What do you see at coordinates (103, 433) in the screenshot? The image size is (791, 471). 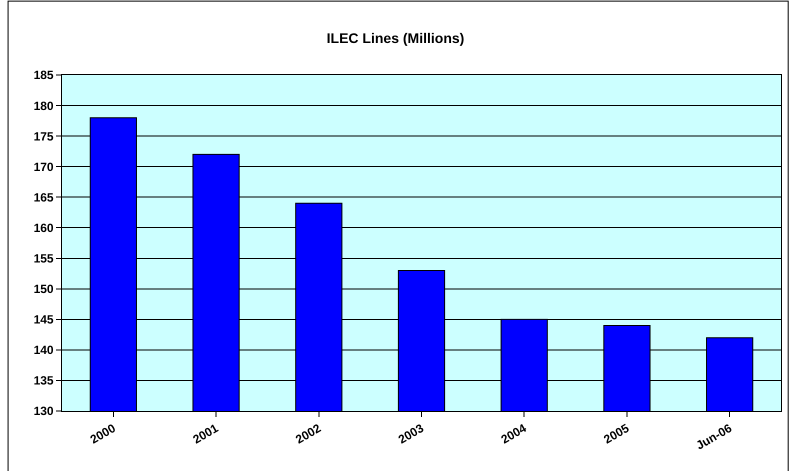 I see `x-tick-label: 2000` at bounding box center [103, 433].